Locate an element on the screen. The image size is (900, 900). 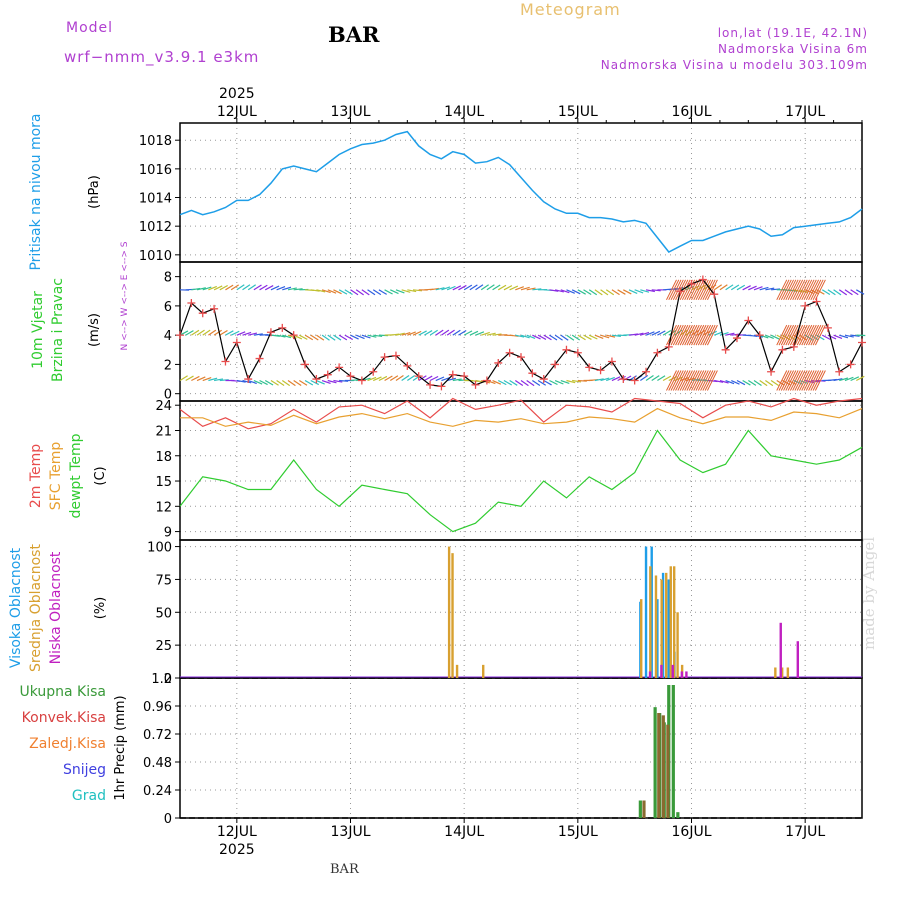
y-tick-label: 8 is located at coordinates (168, 278).